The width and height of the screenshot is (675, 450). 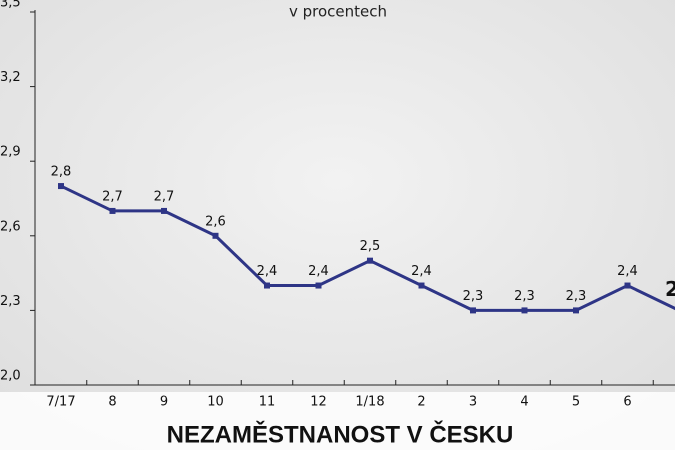 What do you see at coordinates (524, 402) in the screenshot?
I see `x-tick-label: 4` at bounding box center [524, 402].